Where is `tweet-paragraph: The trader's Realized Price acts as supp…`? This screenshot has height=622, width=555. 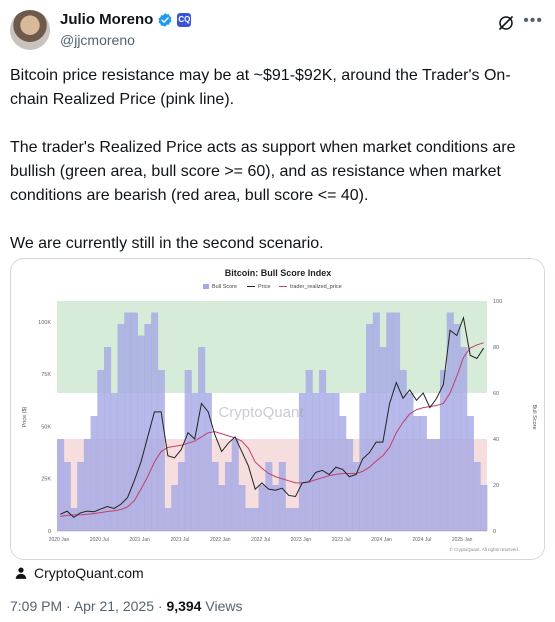
tweet-paragraph: The trader's Realized Price acts as supp… is located at coordinates (263, 171).